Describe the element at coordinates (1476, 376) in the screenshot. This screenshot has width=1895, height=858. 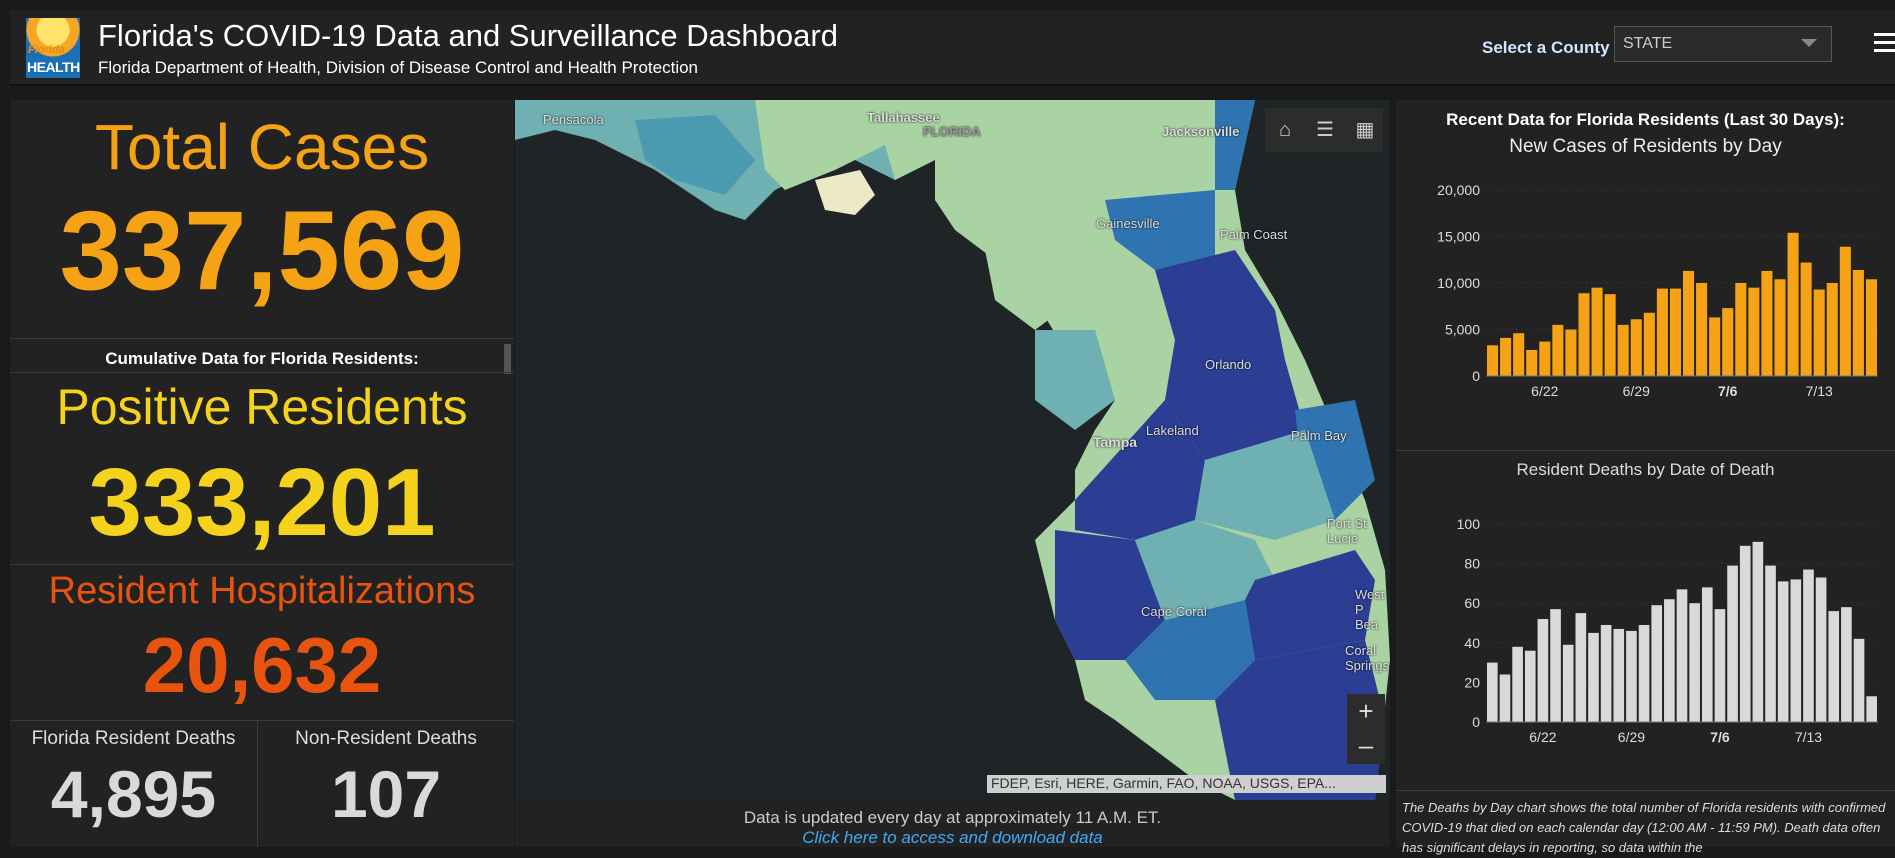
I see `y-tick-label: 0` at that location.